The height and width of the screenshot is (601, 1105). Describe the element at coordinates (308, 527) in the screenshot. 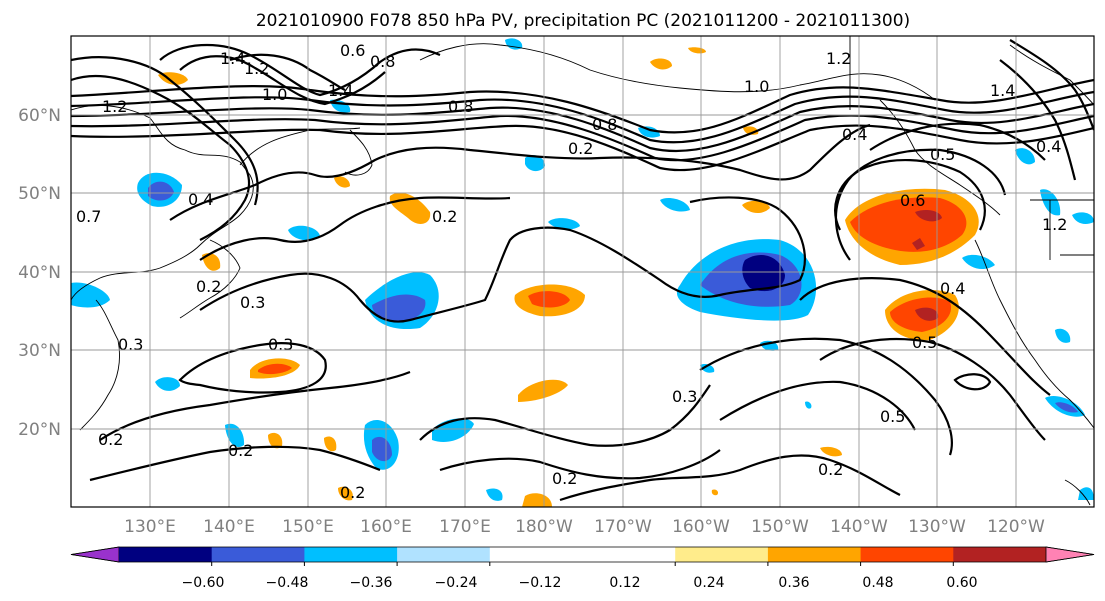

I see `lon-label: 150°E` at that location.